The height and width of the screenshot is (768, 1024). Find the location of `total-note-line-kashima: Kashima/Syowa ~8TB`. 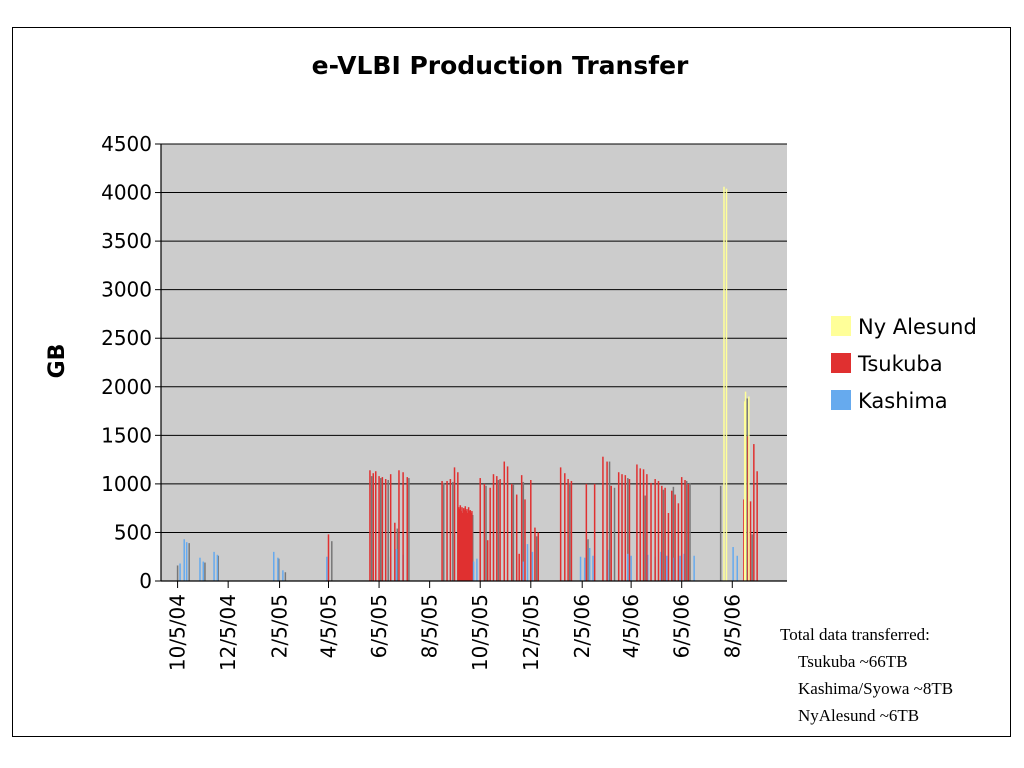

total-note-line-kashima: Kashima/Syowa ~8TB is located at coordinates (876, 688).